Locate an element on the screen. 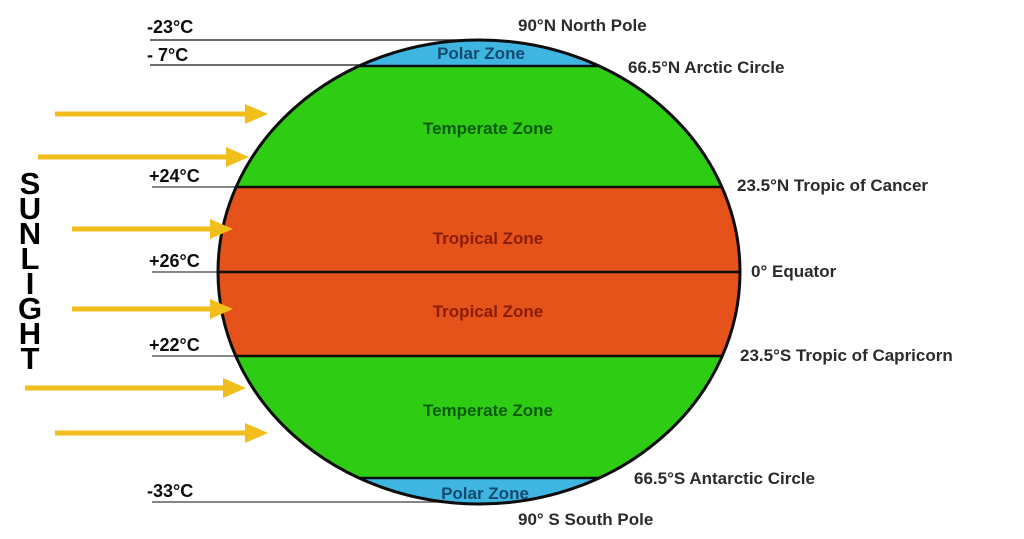  label-north-pole: 90°N North Pole is located at coordinates (582, 25).